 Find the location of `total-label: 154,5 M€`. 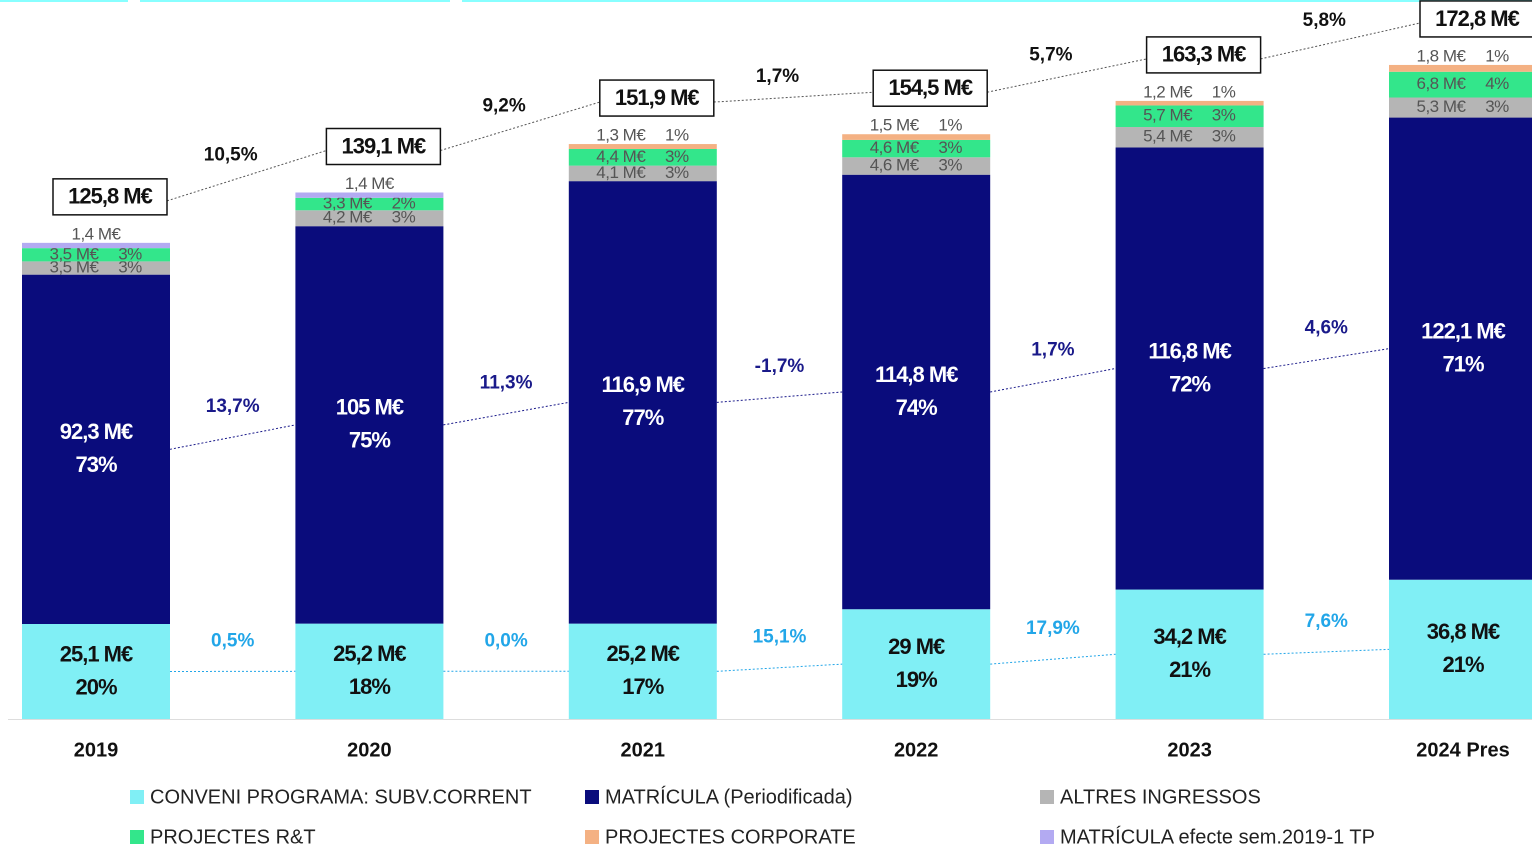

total-label: 154,5 M€ is located at coordinates (930, 87).